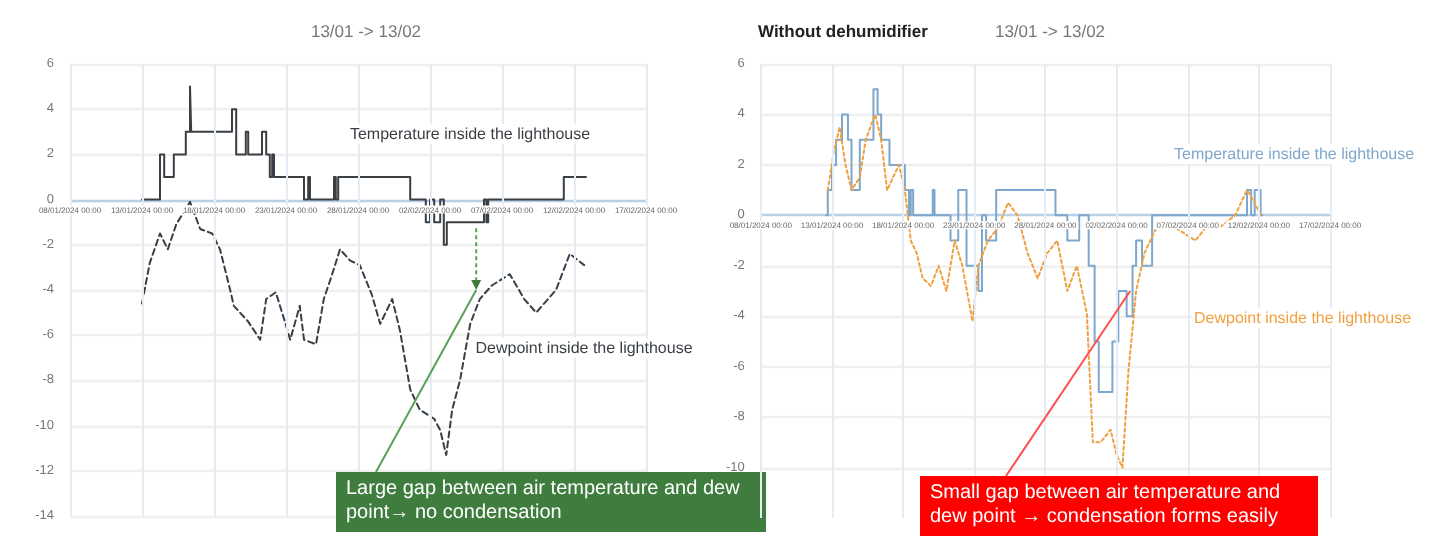 Image resolution: width=1440 pixels, height=550 pixels. Describe the element at coordinates (1119, 506) in the screenshot. I see `annotation: Small gap between air temperature and dew point → condensation forms easily` at that location.